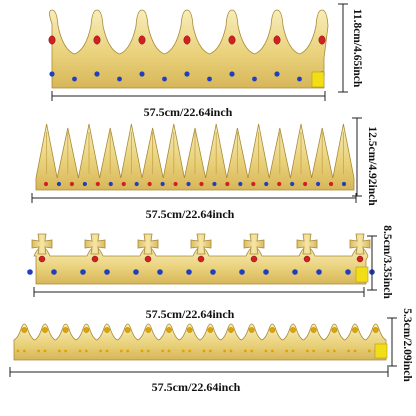  Describe the element at coordinates (197, 340) in the screenshot. I see `crown-4-jewels` at that location.